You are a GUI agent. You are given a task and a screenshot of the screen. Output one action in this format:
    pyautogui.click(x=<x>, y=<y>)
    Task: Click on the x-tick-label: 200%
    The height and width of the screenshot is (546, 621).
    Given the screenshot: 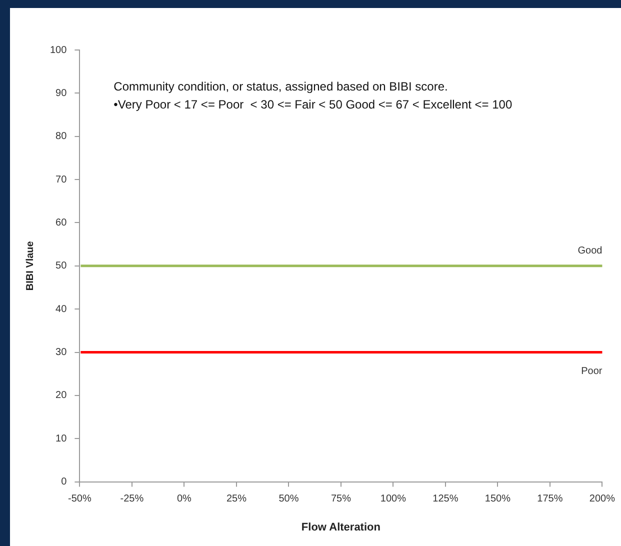 What is the action you would take?
    pyautogui.click(x=602, y=499)
    